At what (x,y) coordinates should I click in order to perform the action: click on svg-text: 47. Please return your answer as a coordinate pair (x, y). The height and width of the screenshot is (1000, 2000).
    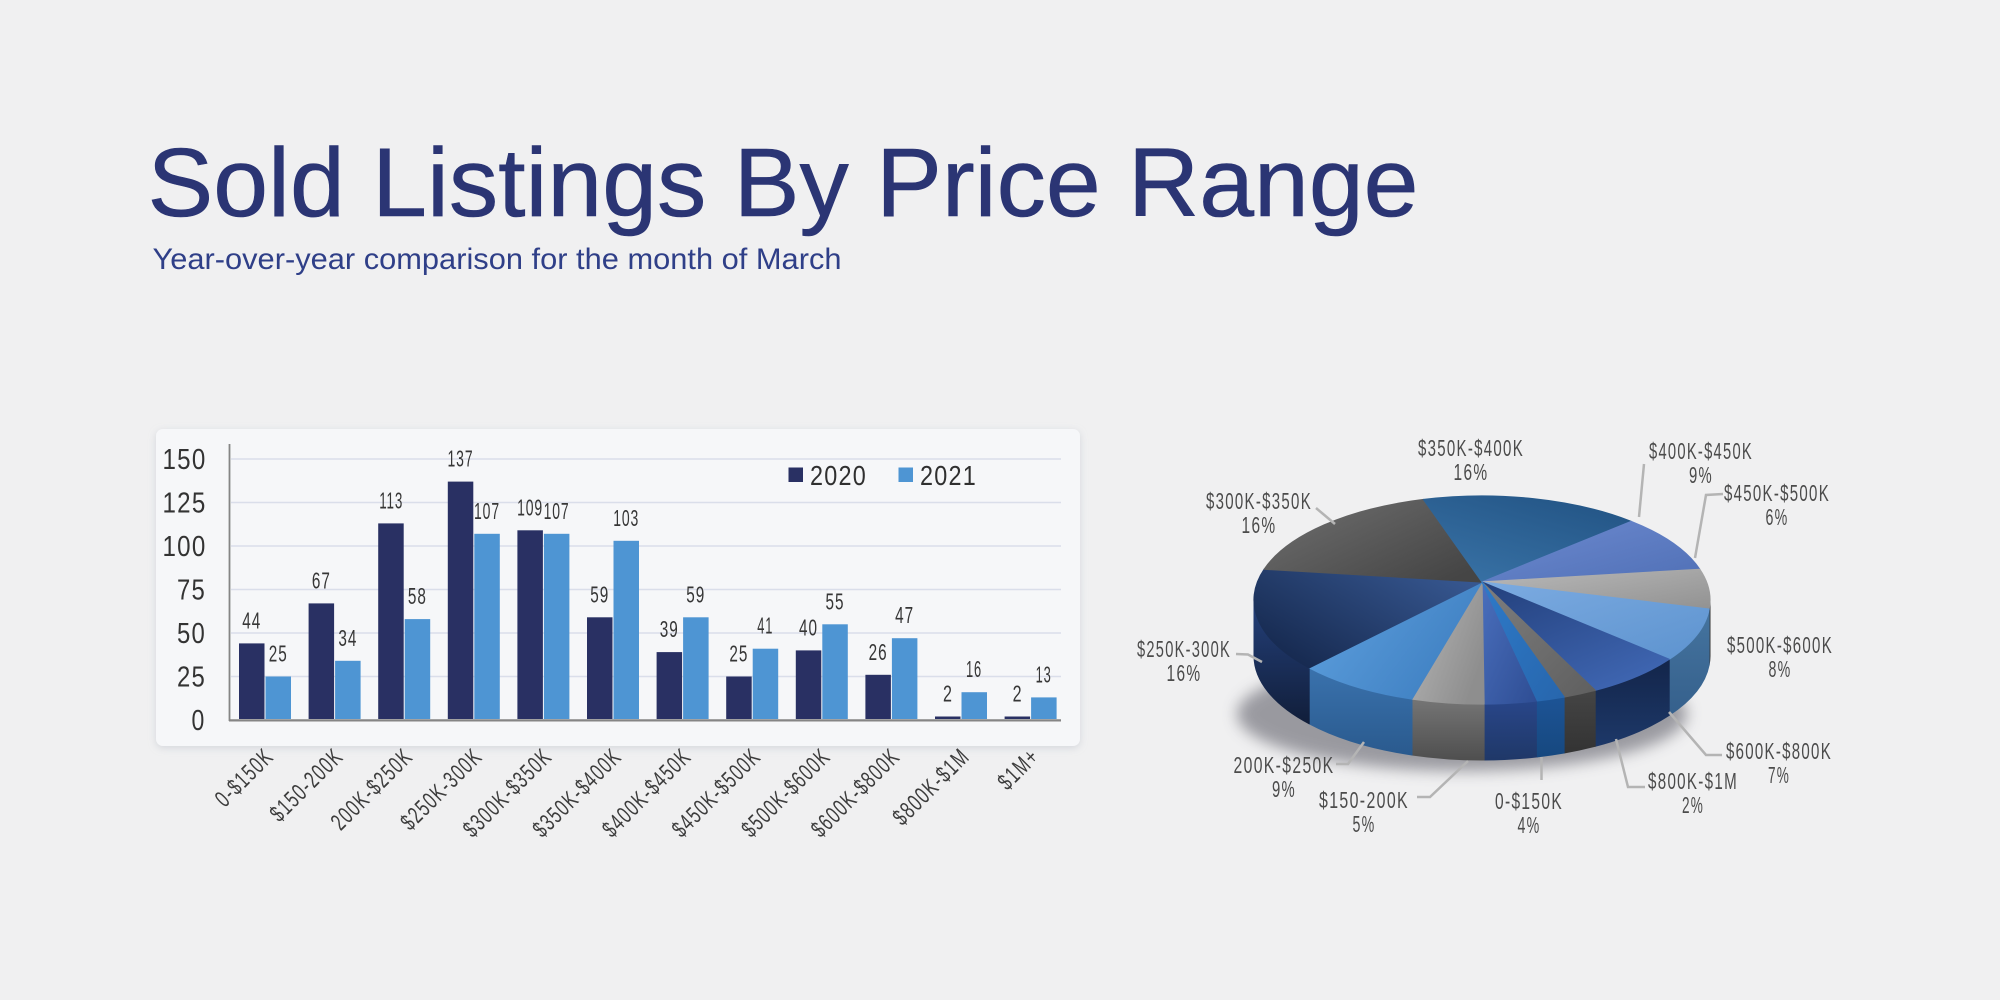
    Looking at the image, I should click on (904, 615).